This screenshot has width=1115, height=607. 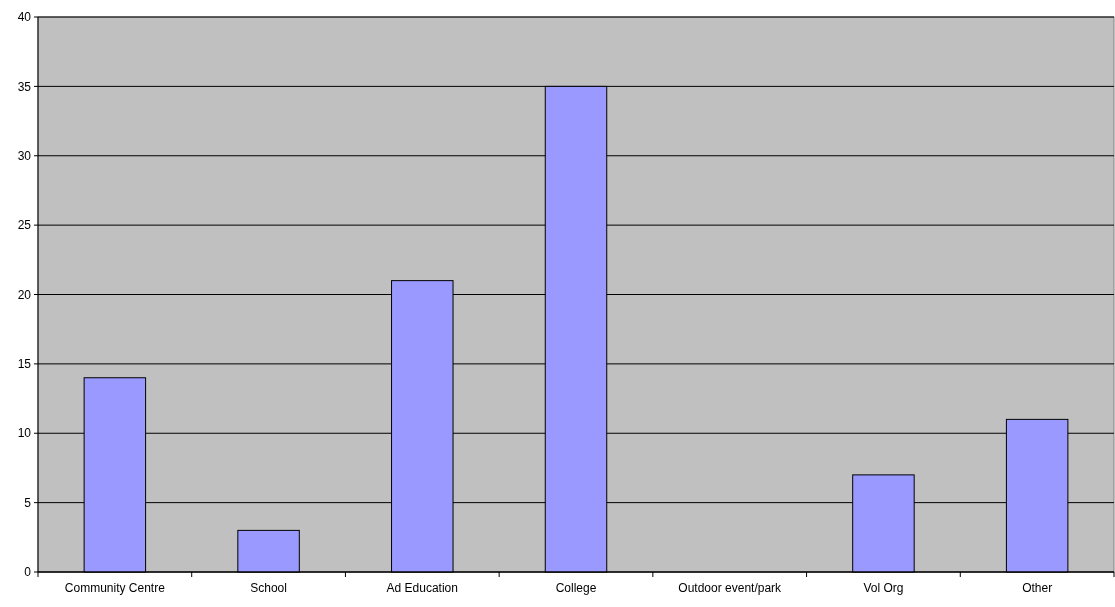 I want to click on x-tick-label: Outdoor event/park, so click(x=730, y=588).